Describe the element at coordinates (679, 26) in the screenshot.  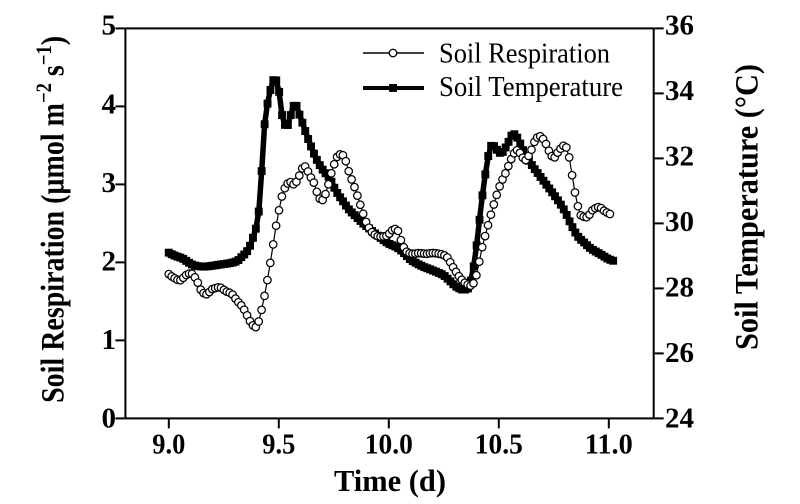
I see `svg-text: 36` at that location.